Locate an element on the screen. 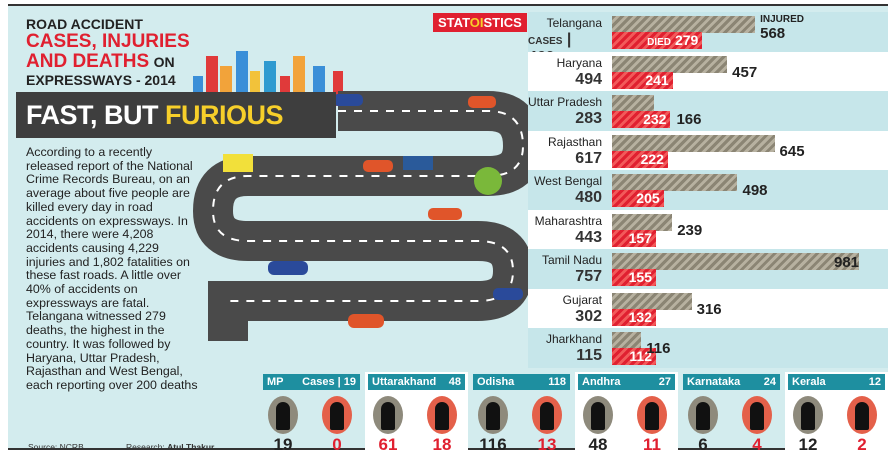  banner: FAST, BUT FURIOUS is located at coordinates (176, 115).